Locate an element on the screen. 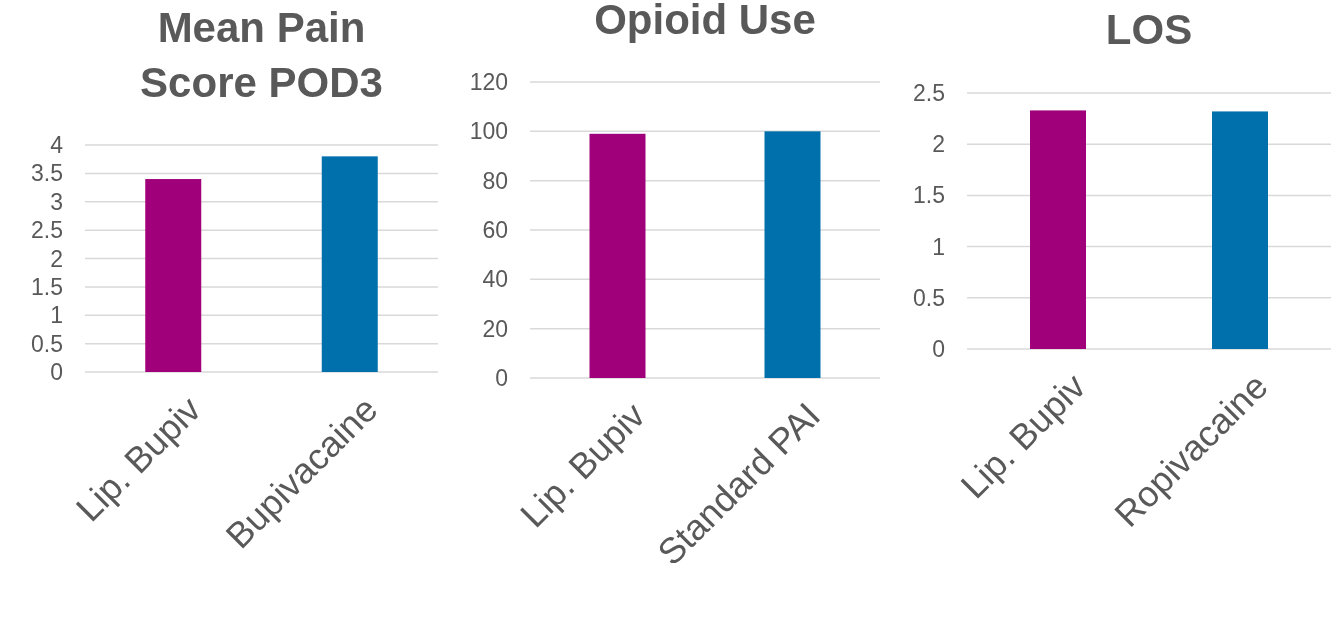 Image resolution: width=1331 pixels, height=617 pixels. y-tick-label: 100 is located at coordinates (488, 131).